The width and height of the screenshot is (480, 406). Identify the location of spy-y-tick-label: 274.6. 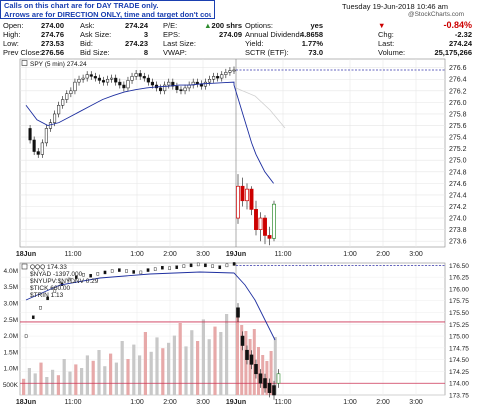
(458, 184).